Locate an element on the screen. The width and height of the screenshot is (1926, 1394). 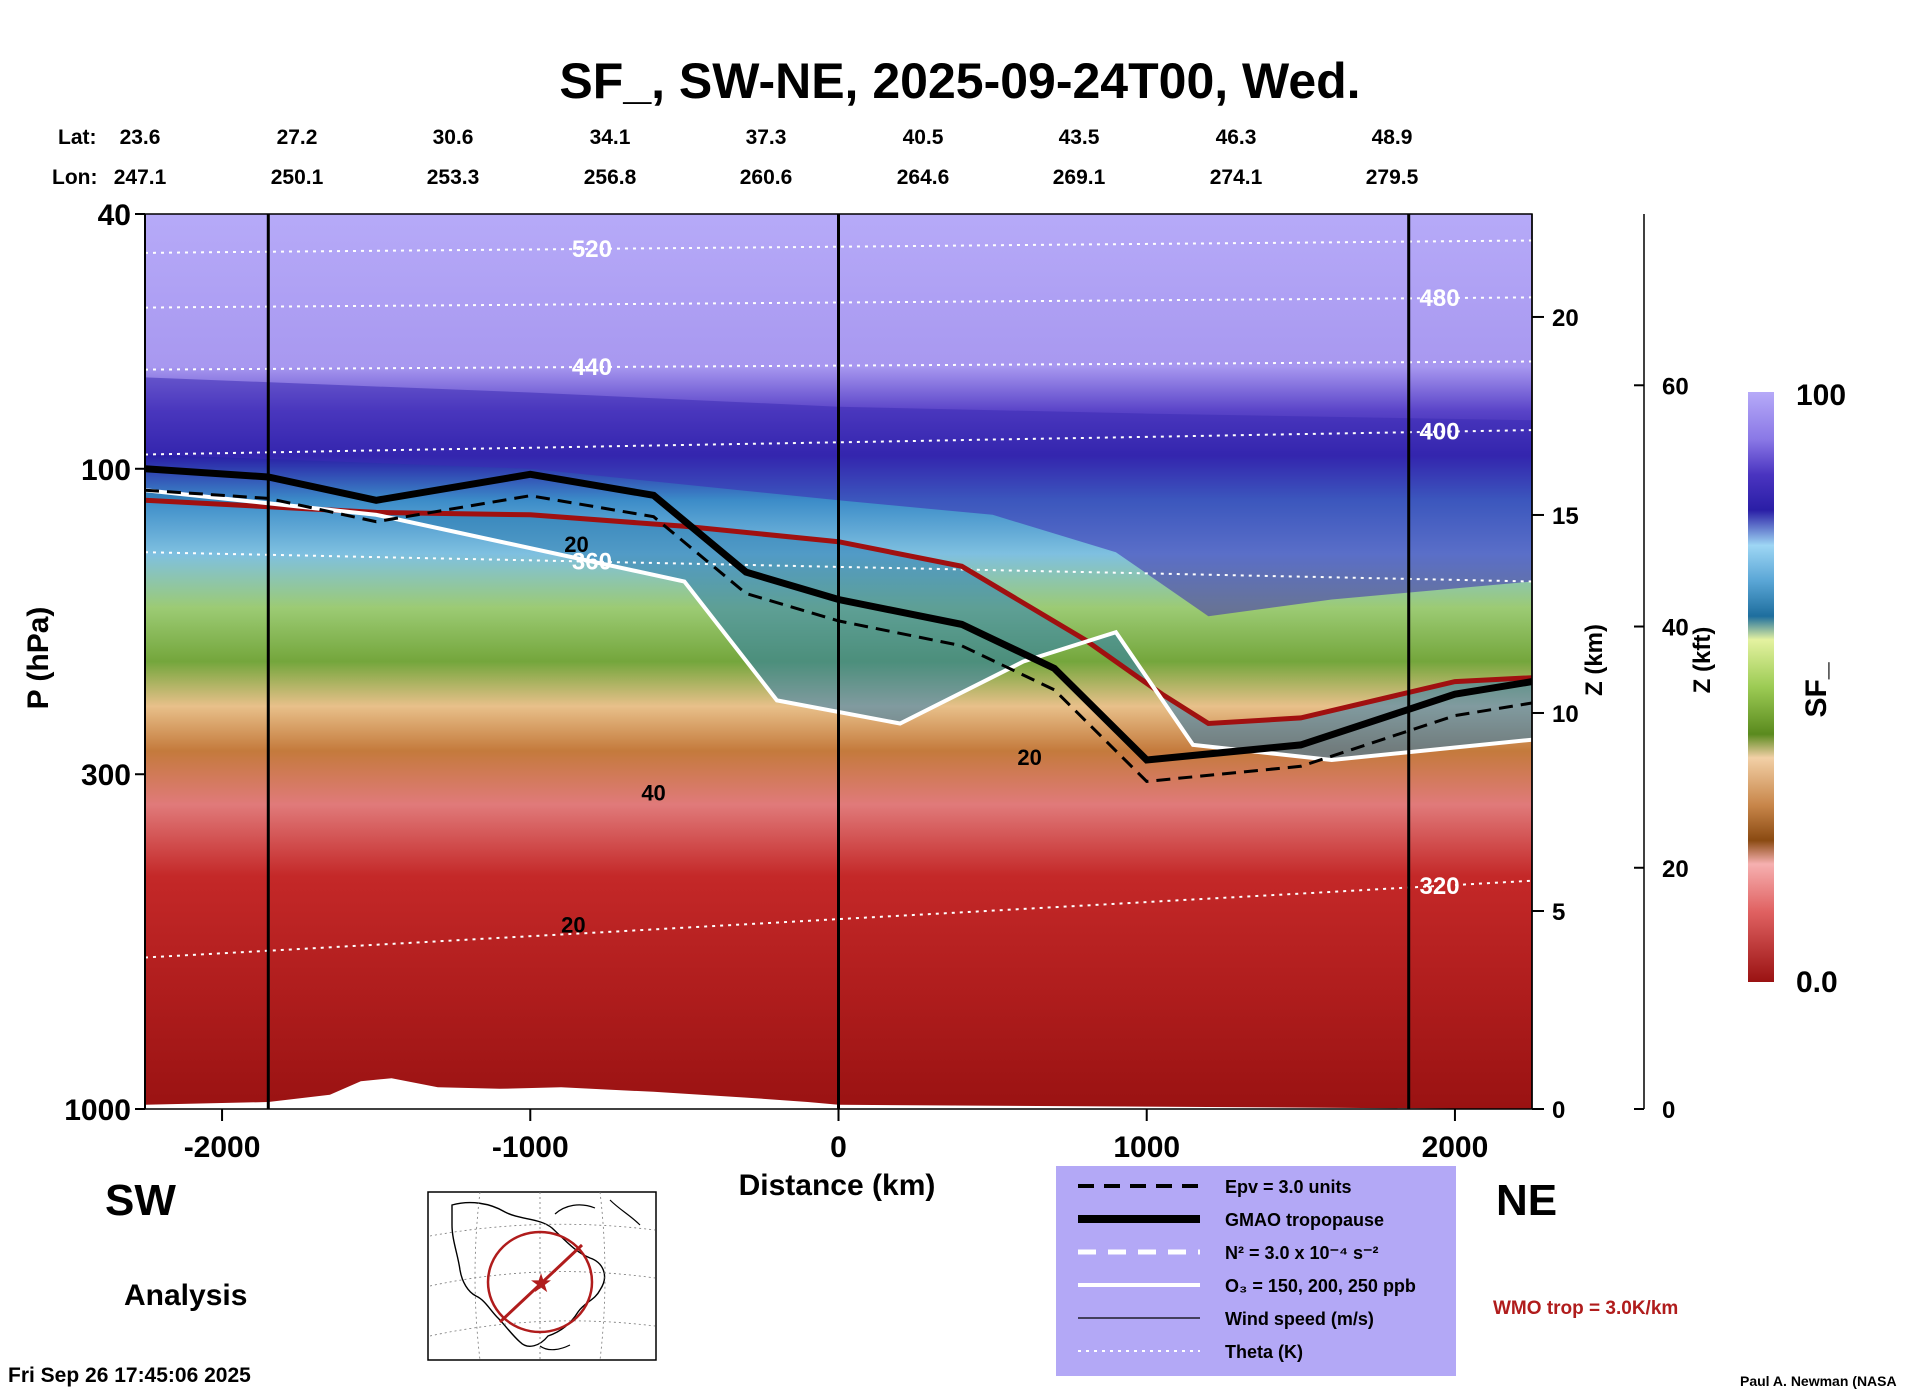
lon-label: Lon: is located at coordinates (74, 177).